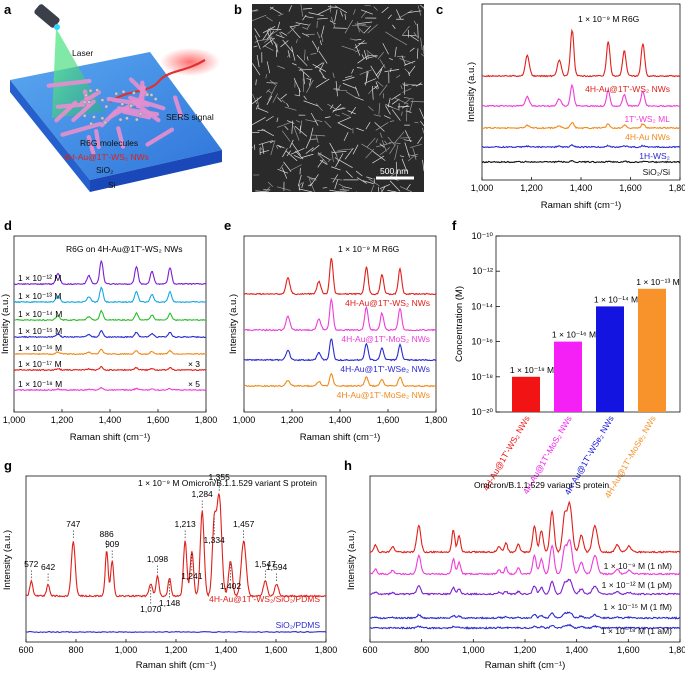  I want to click on series-label-h-2: 1 × 10⁻¹² M (1 pM), so click(637, 585).